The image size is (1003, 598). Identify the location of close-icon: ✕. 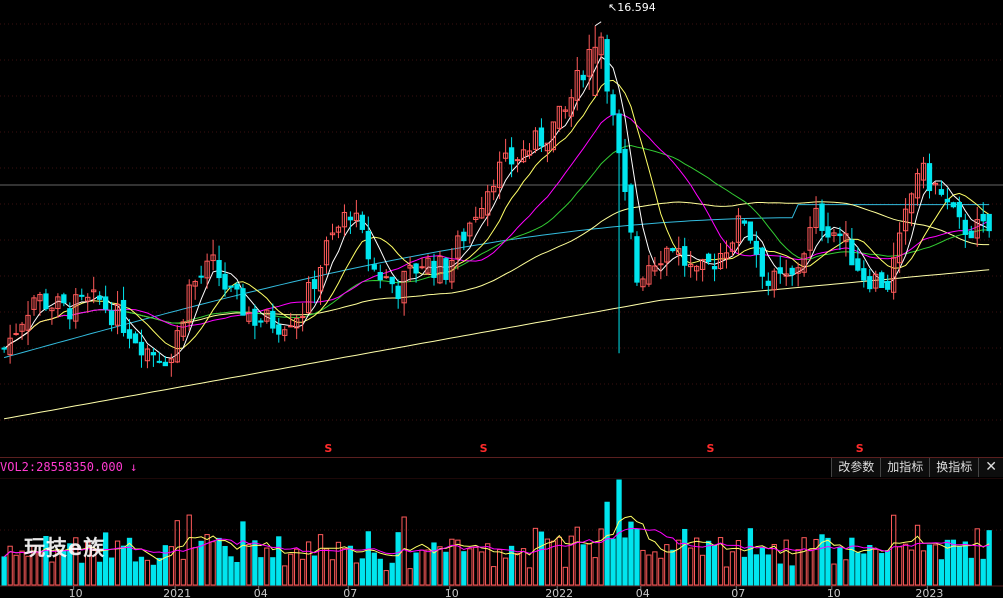
(990, 467).